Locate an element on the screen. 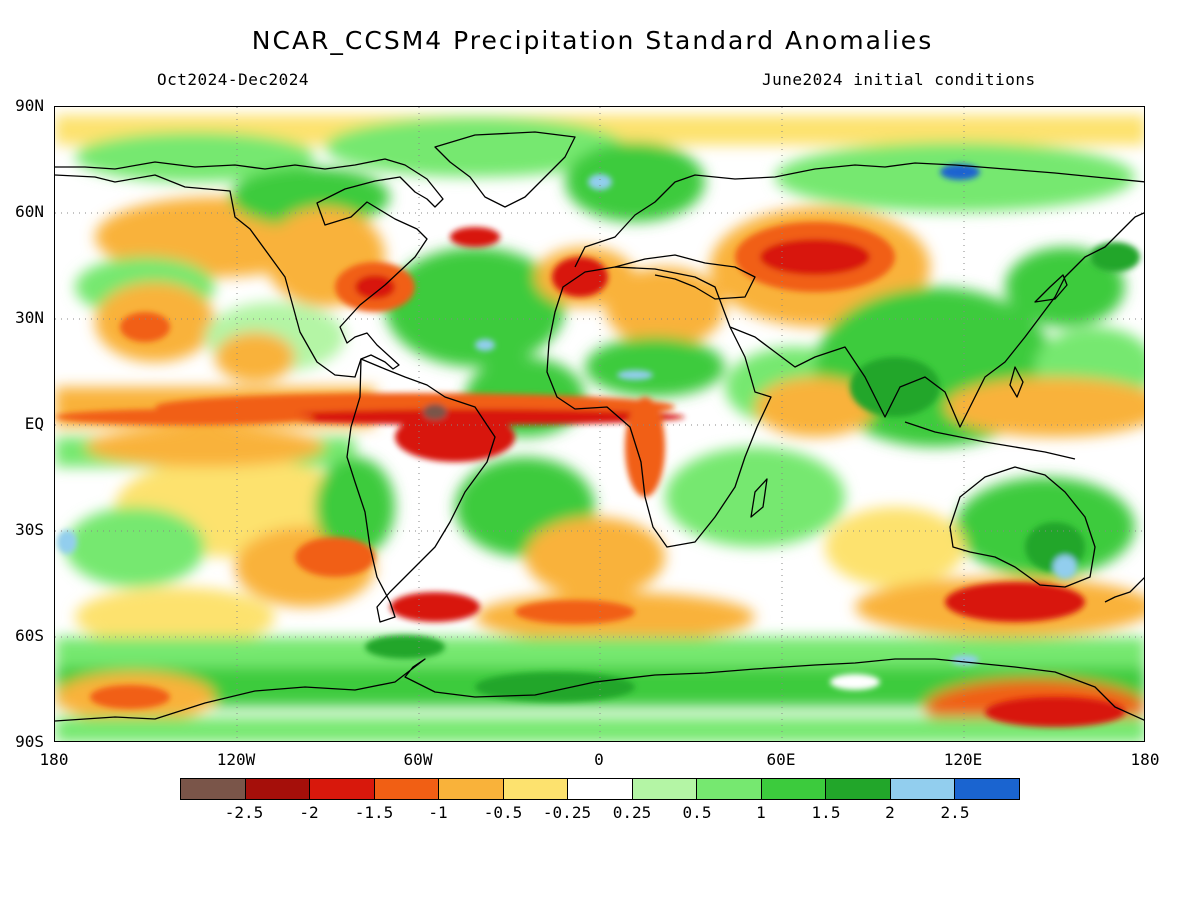 The image size is (1200, 900). initial-conditions-label: June2024 initial conditions is located at coordinates (899, 79).